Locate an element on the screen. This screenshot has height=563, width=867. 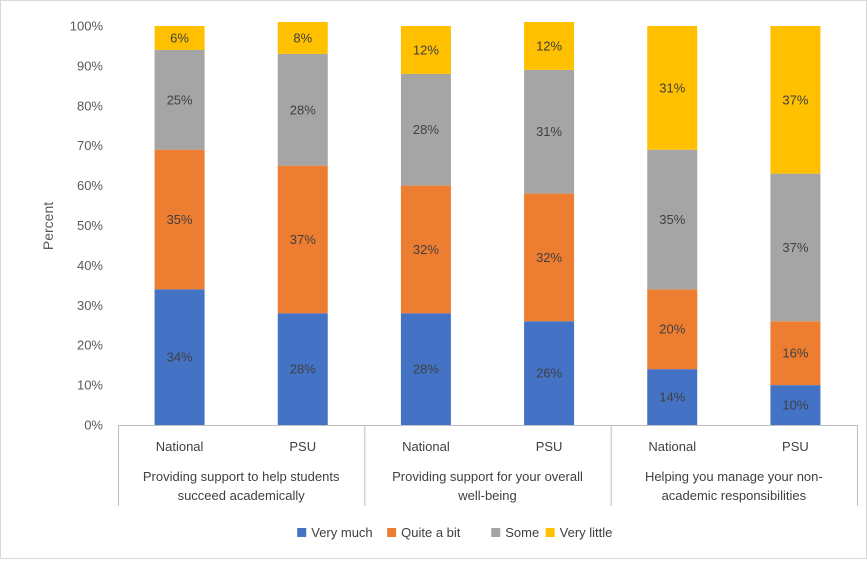
y-tick-label: 30% is located at coordinates (90, 305).